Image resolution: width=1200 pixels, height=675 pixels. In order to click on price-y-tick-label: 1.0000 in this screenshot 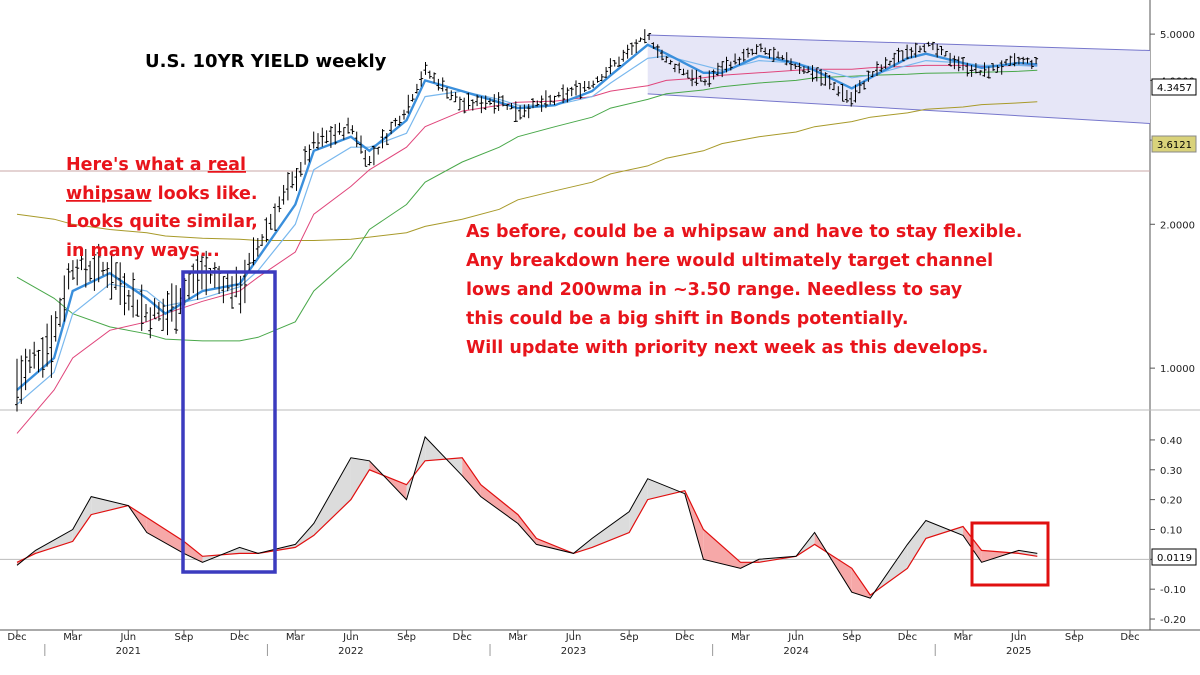, I will do `click(1177, 369)`.